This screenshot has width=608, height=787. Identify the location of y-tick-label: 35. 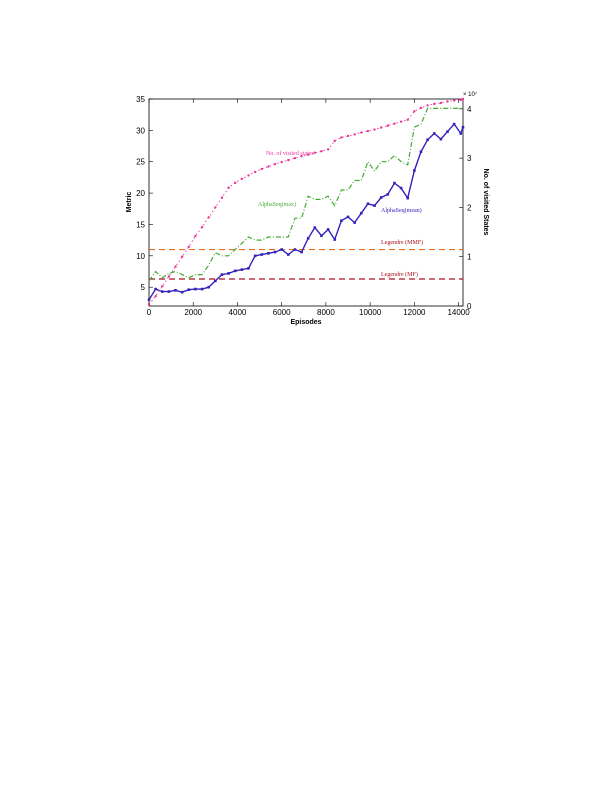
(140, 99).